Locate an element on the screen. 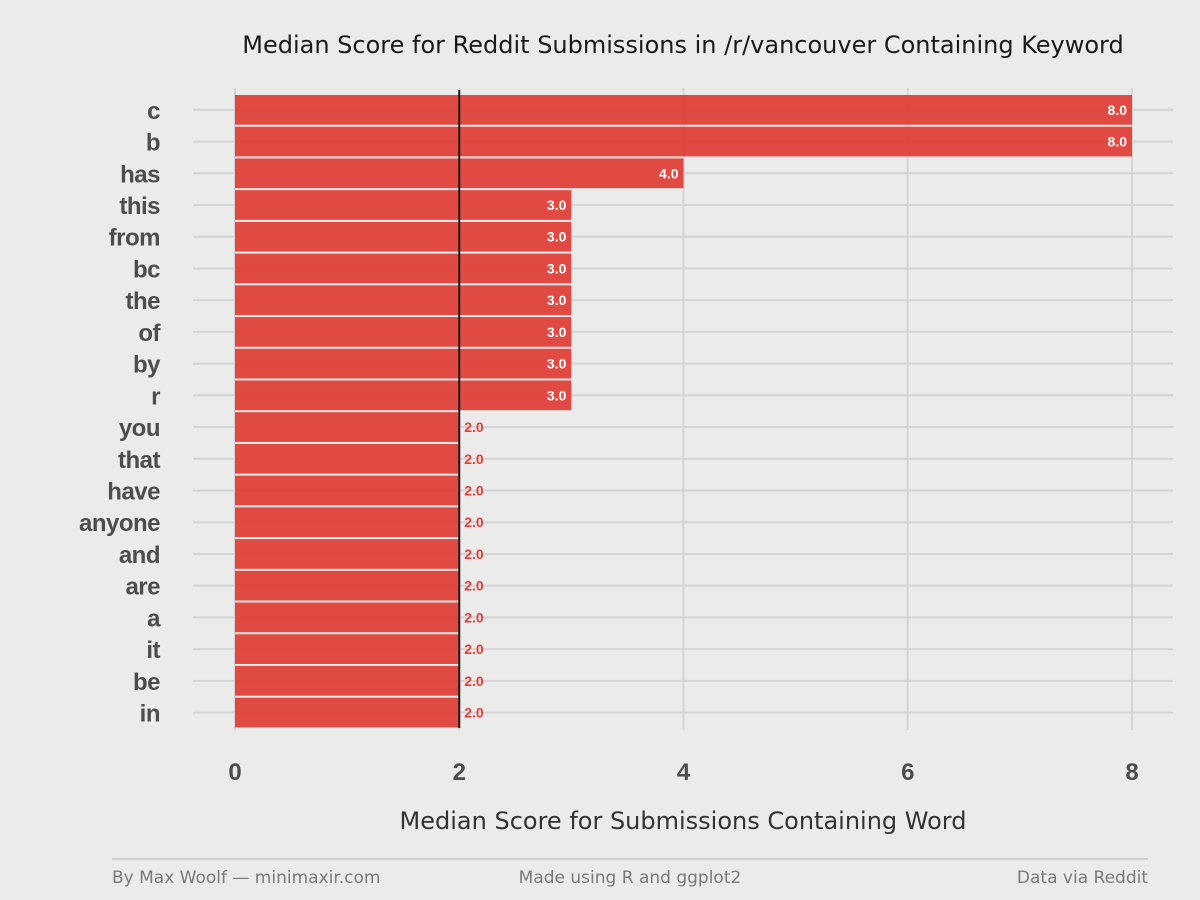 Image resolution: width=1200 pixels, height=900 pixels. category-label: you is located at coordinates (139, 428).